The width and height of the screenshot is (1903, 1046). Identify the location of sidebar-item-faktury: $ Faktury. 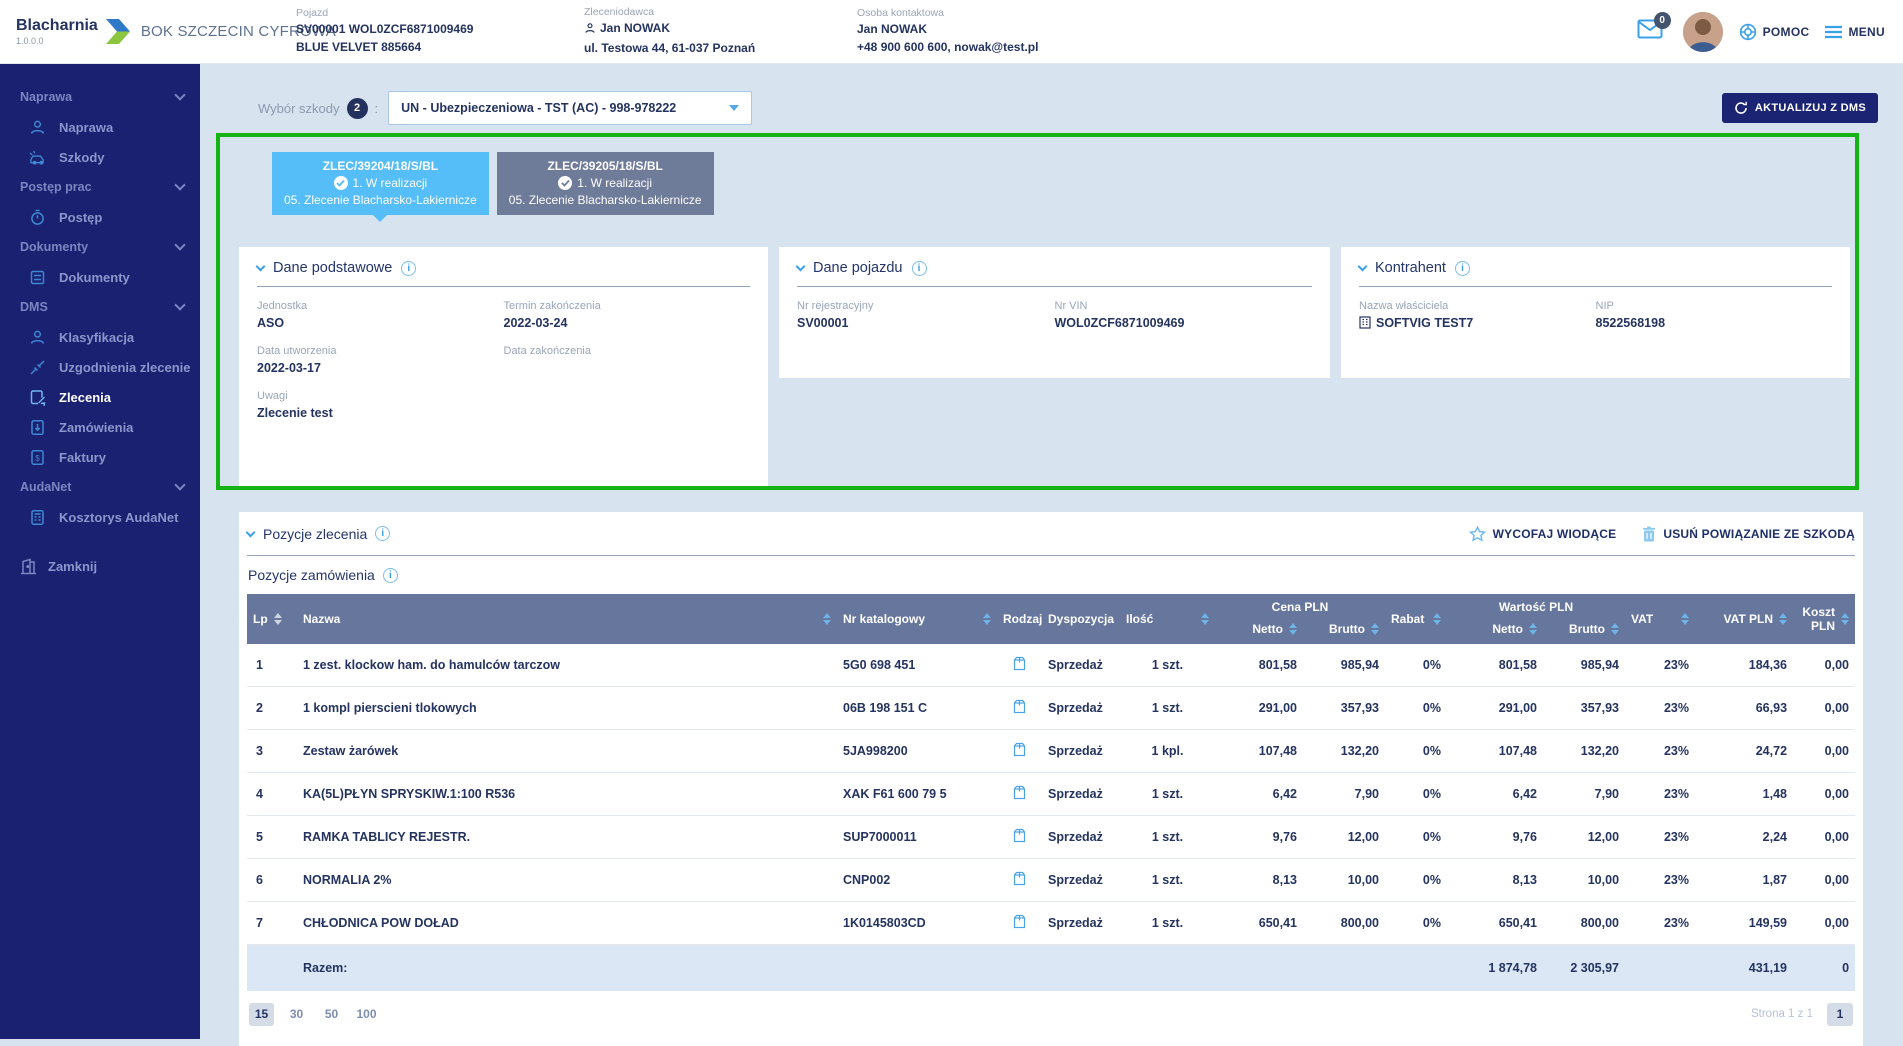
(100, 457).